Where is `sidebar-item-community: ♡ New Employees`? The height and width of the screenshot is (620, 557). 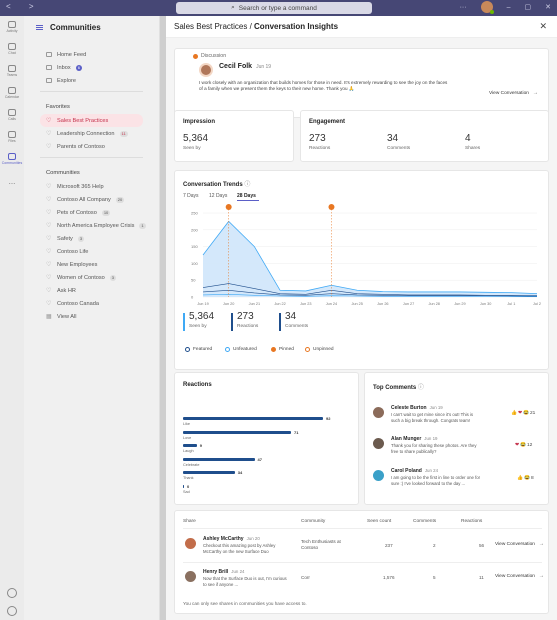 sidebar-item-community: ♡ New Employees is located at coordinates (72, 264).